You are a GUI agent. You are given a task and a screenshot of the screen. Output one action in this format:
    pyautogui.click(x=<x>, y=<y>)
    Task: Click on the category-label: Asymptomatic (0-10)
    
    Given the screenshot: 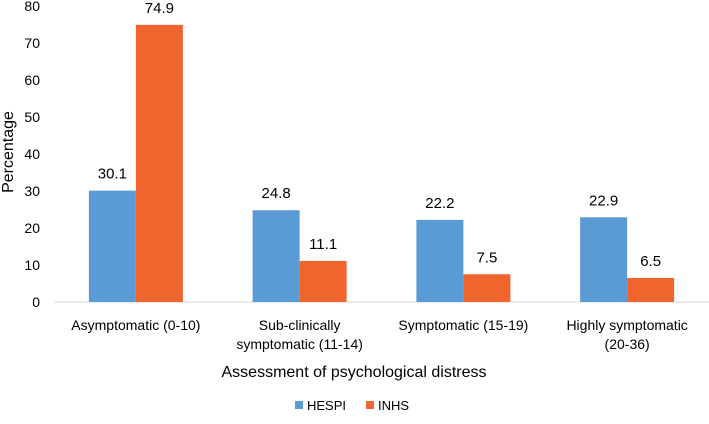 What is the action you would take?
    pyautogui.click(x=135, y=325)
    